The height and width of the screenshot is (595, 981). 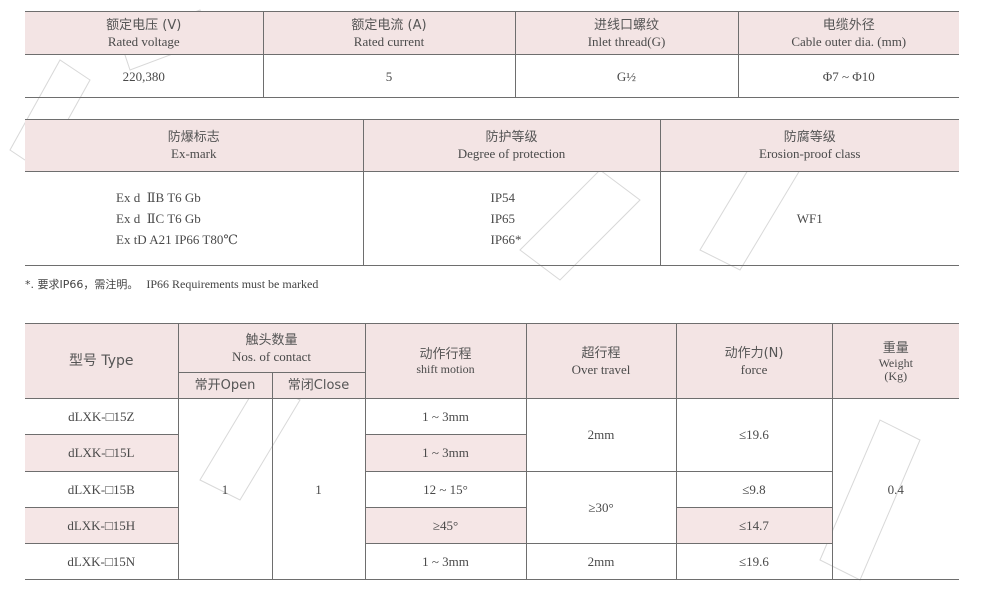 What do you see at coordinates (503, 218) in the screenshot?
I see `protection-grade: IP65` at bounding box center [503, 218].